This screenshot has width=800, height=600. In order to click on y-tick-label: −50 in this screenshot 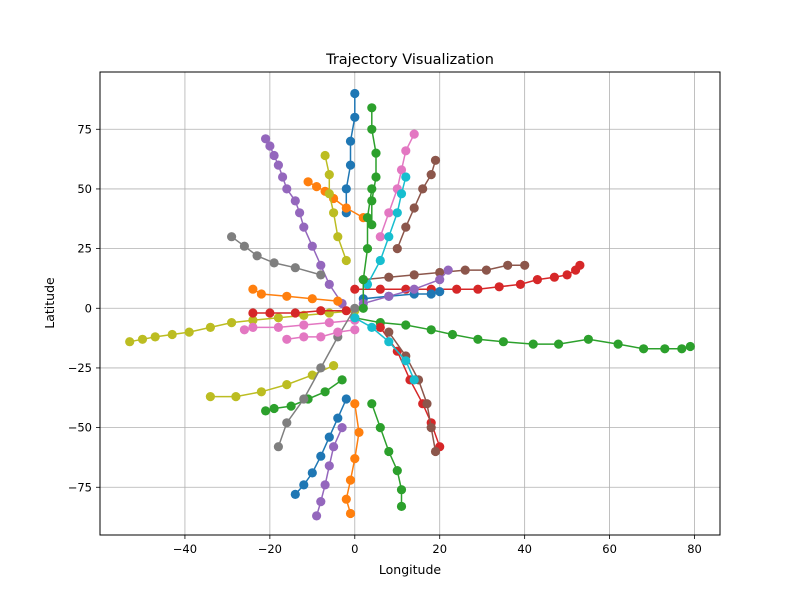, I will do `click(80, 428)`.